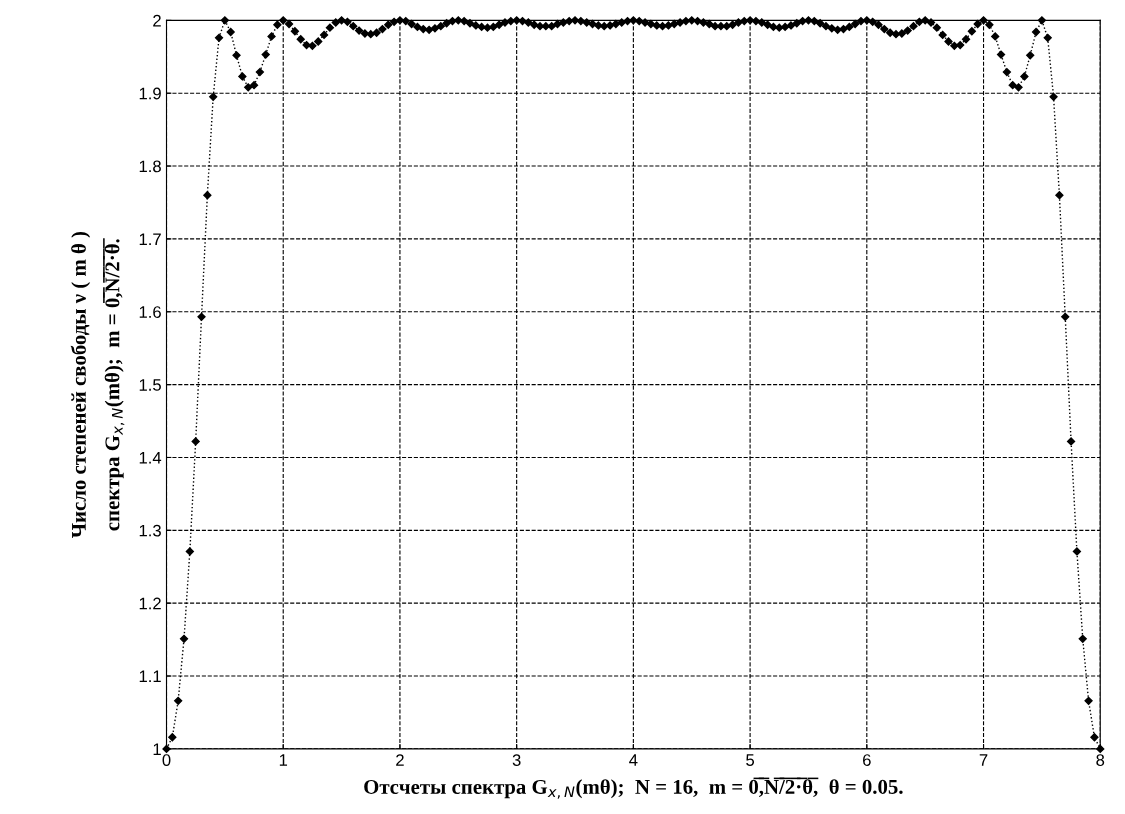 Image resolution: width=1125 pixels, height=814 pixels. Describe the element at coordinates (150, 166) in the screenshot. I see `y-tick-label: 1.8` at that location.